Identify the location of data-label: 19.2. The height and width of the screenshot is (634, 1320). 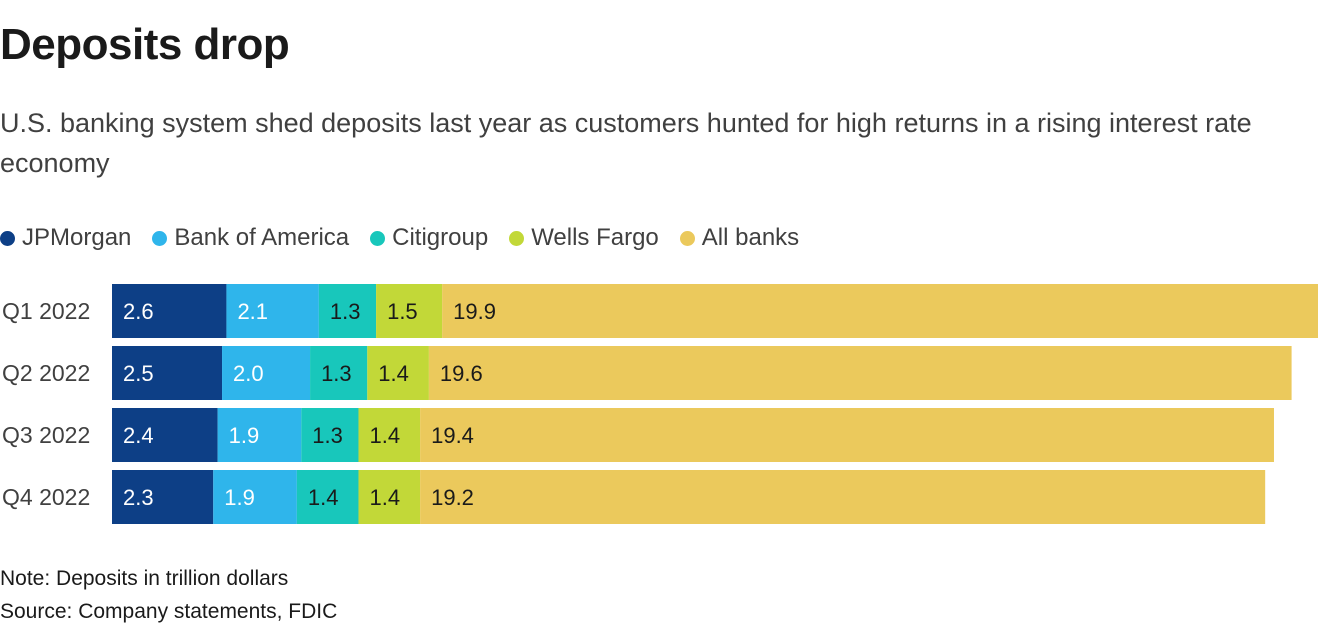
(452, 497).